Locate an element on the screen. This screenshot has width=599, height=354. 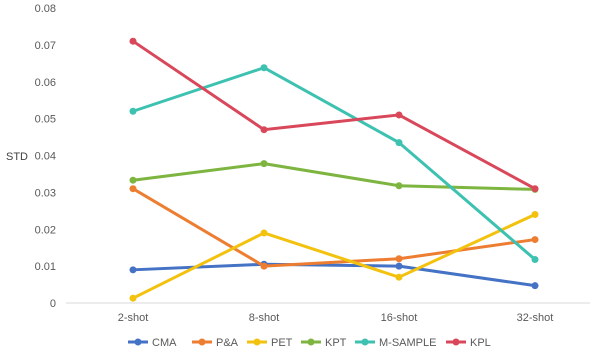
series-line is located at coordinates (334, 176).